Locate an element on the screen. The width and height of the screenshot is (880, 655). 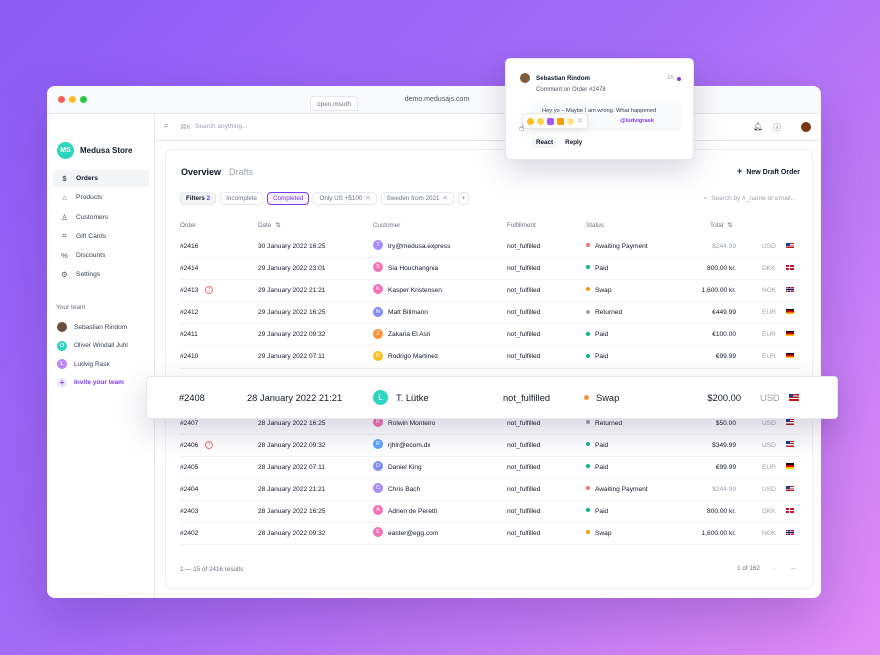
more-emoji-icon: ☺ is located at coordinates (580, 121).